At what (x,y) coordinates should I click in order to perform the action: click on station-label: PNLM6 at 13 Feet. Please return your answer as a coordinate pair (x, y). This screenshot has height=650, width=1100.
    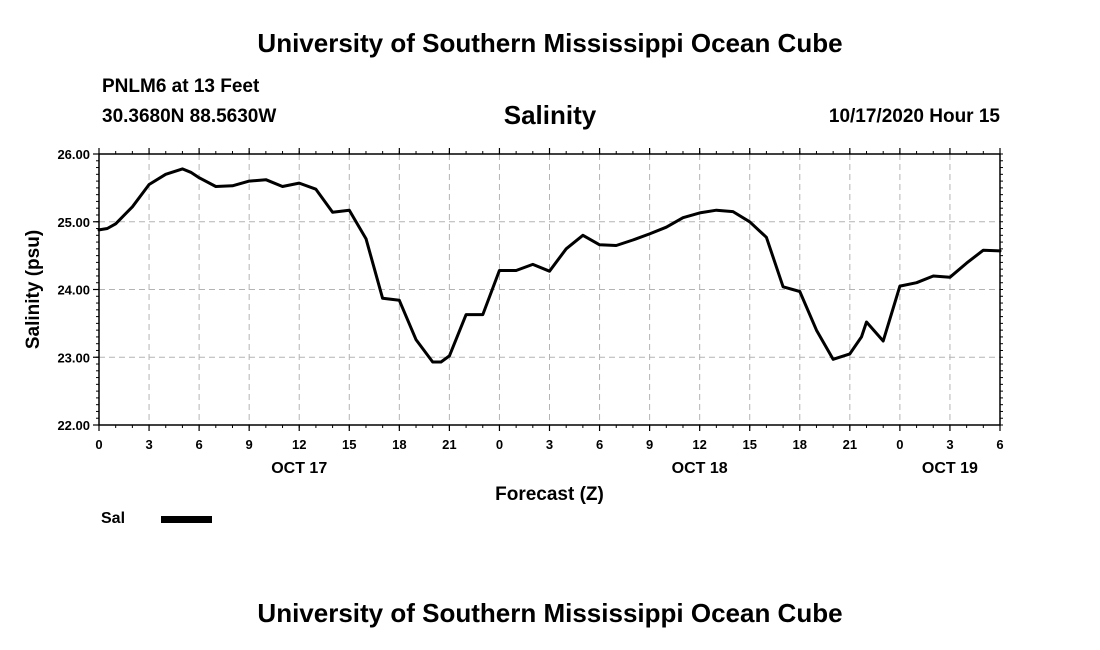
    Looking at the image, I should click on (181, 86).